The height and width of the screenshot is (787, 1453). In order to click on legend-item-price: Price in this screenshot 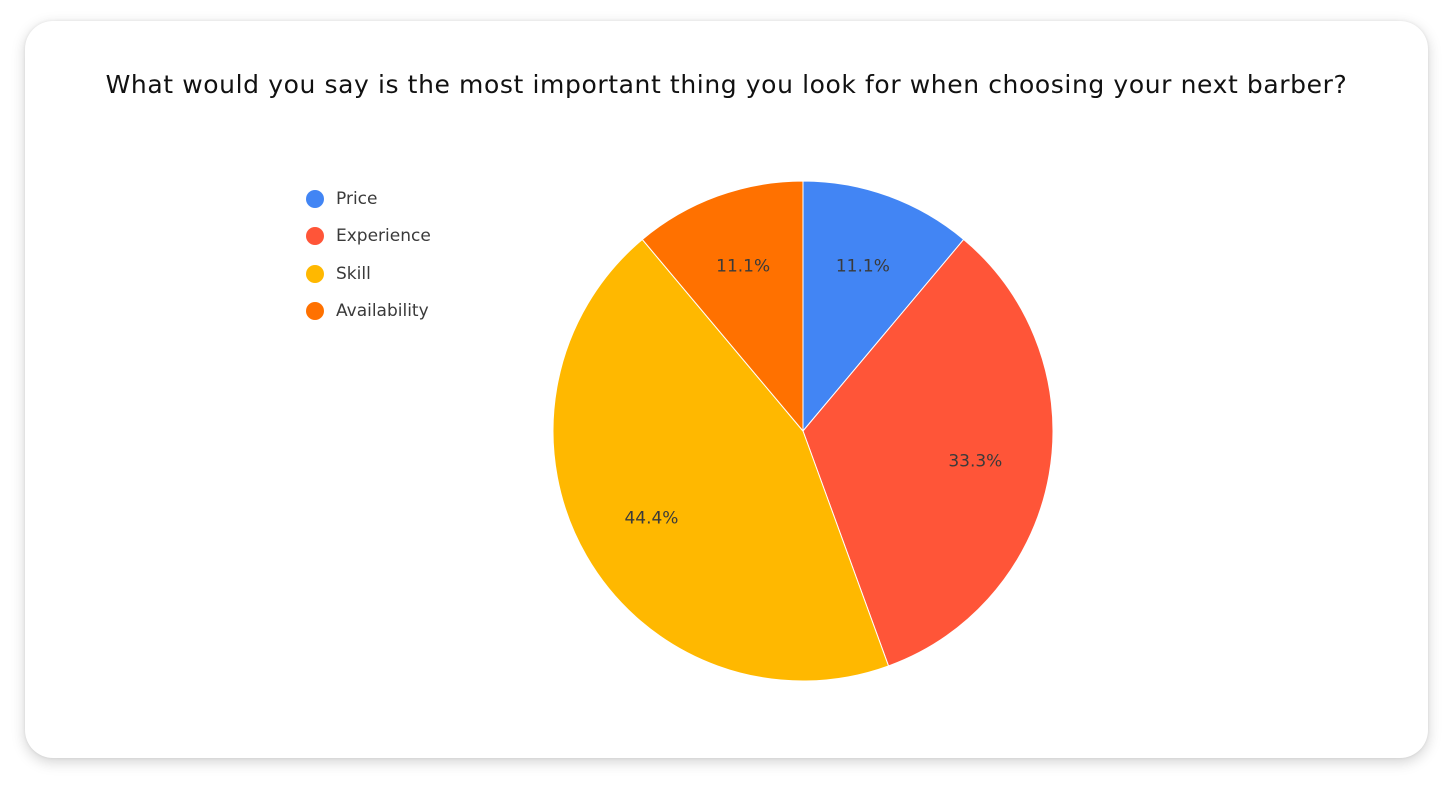, I will do `click(368, 199)`.